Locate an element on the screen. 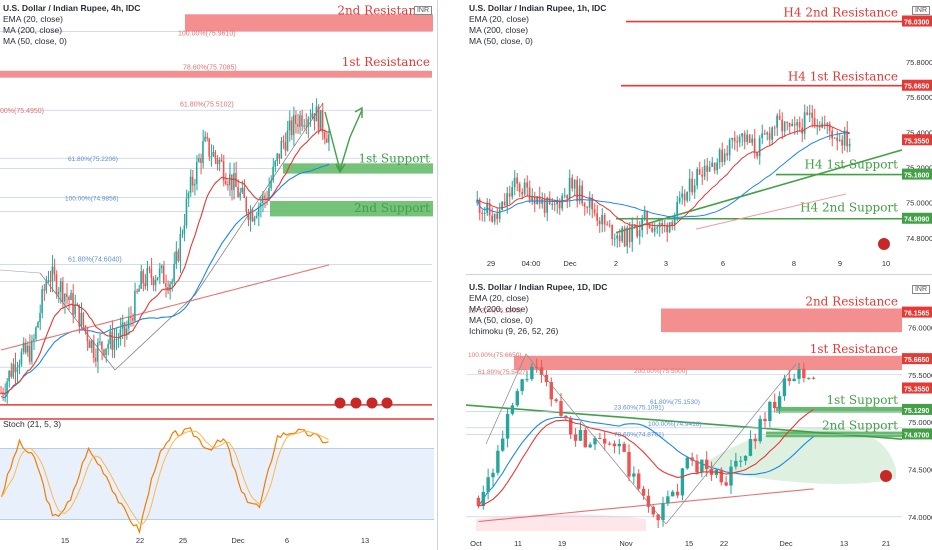 The height and width of the screenshot is (550, 932). chart-svg-stoch: 80.0060.0040.0020.0091.96152225Dec613 is located at coordinates (217, 483).